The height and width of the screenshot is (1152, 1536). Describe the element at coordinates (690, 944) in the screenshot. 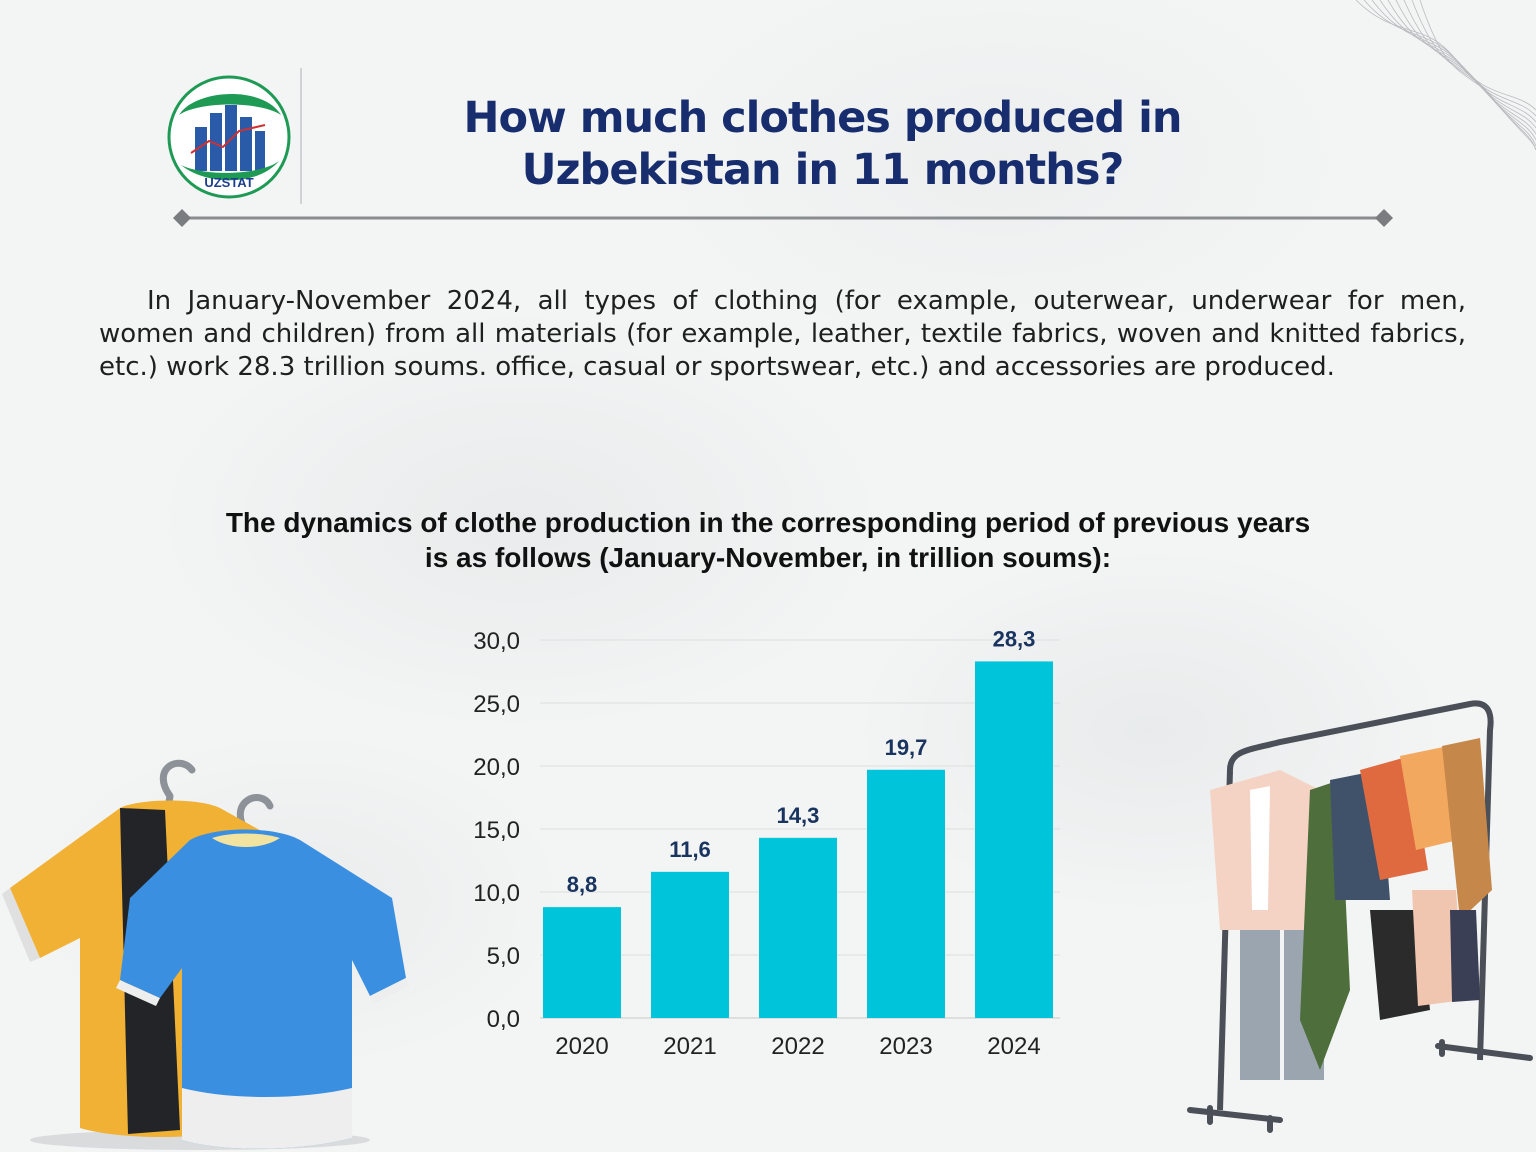

I see `bar-2021` at that location.